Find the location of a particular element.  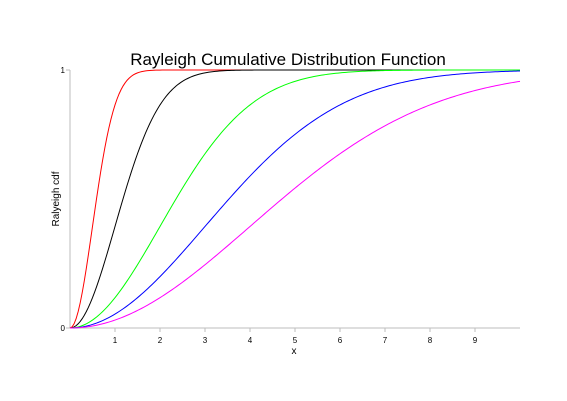

x-axis-ticks: 1 2 3 4 5 6 7 8 9 is located at coordinates (295, 336).